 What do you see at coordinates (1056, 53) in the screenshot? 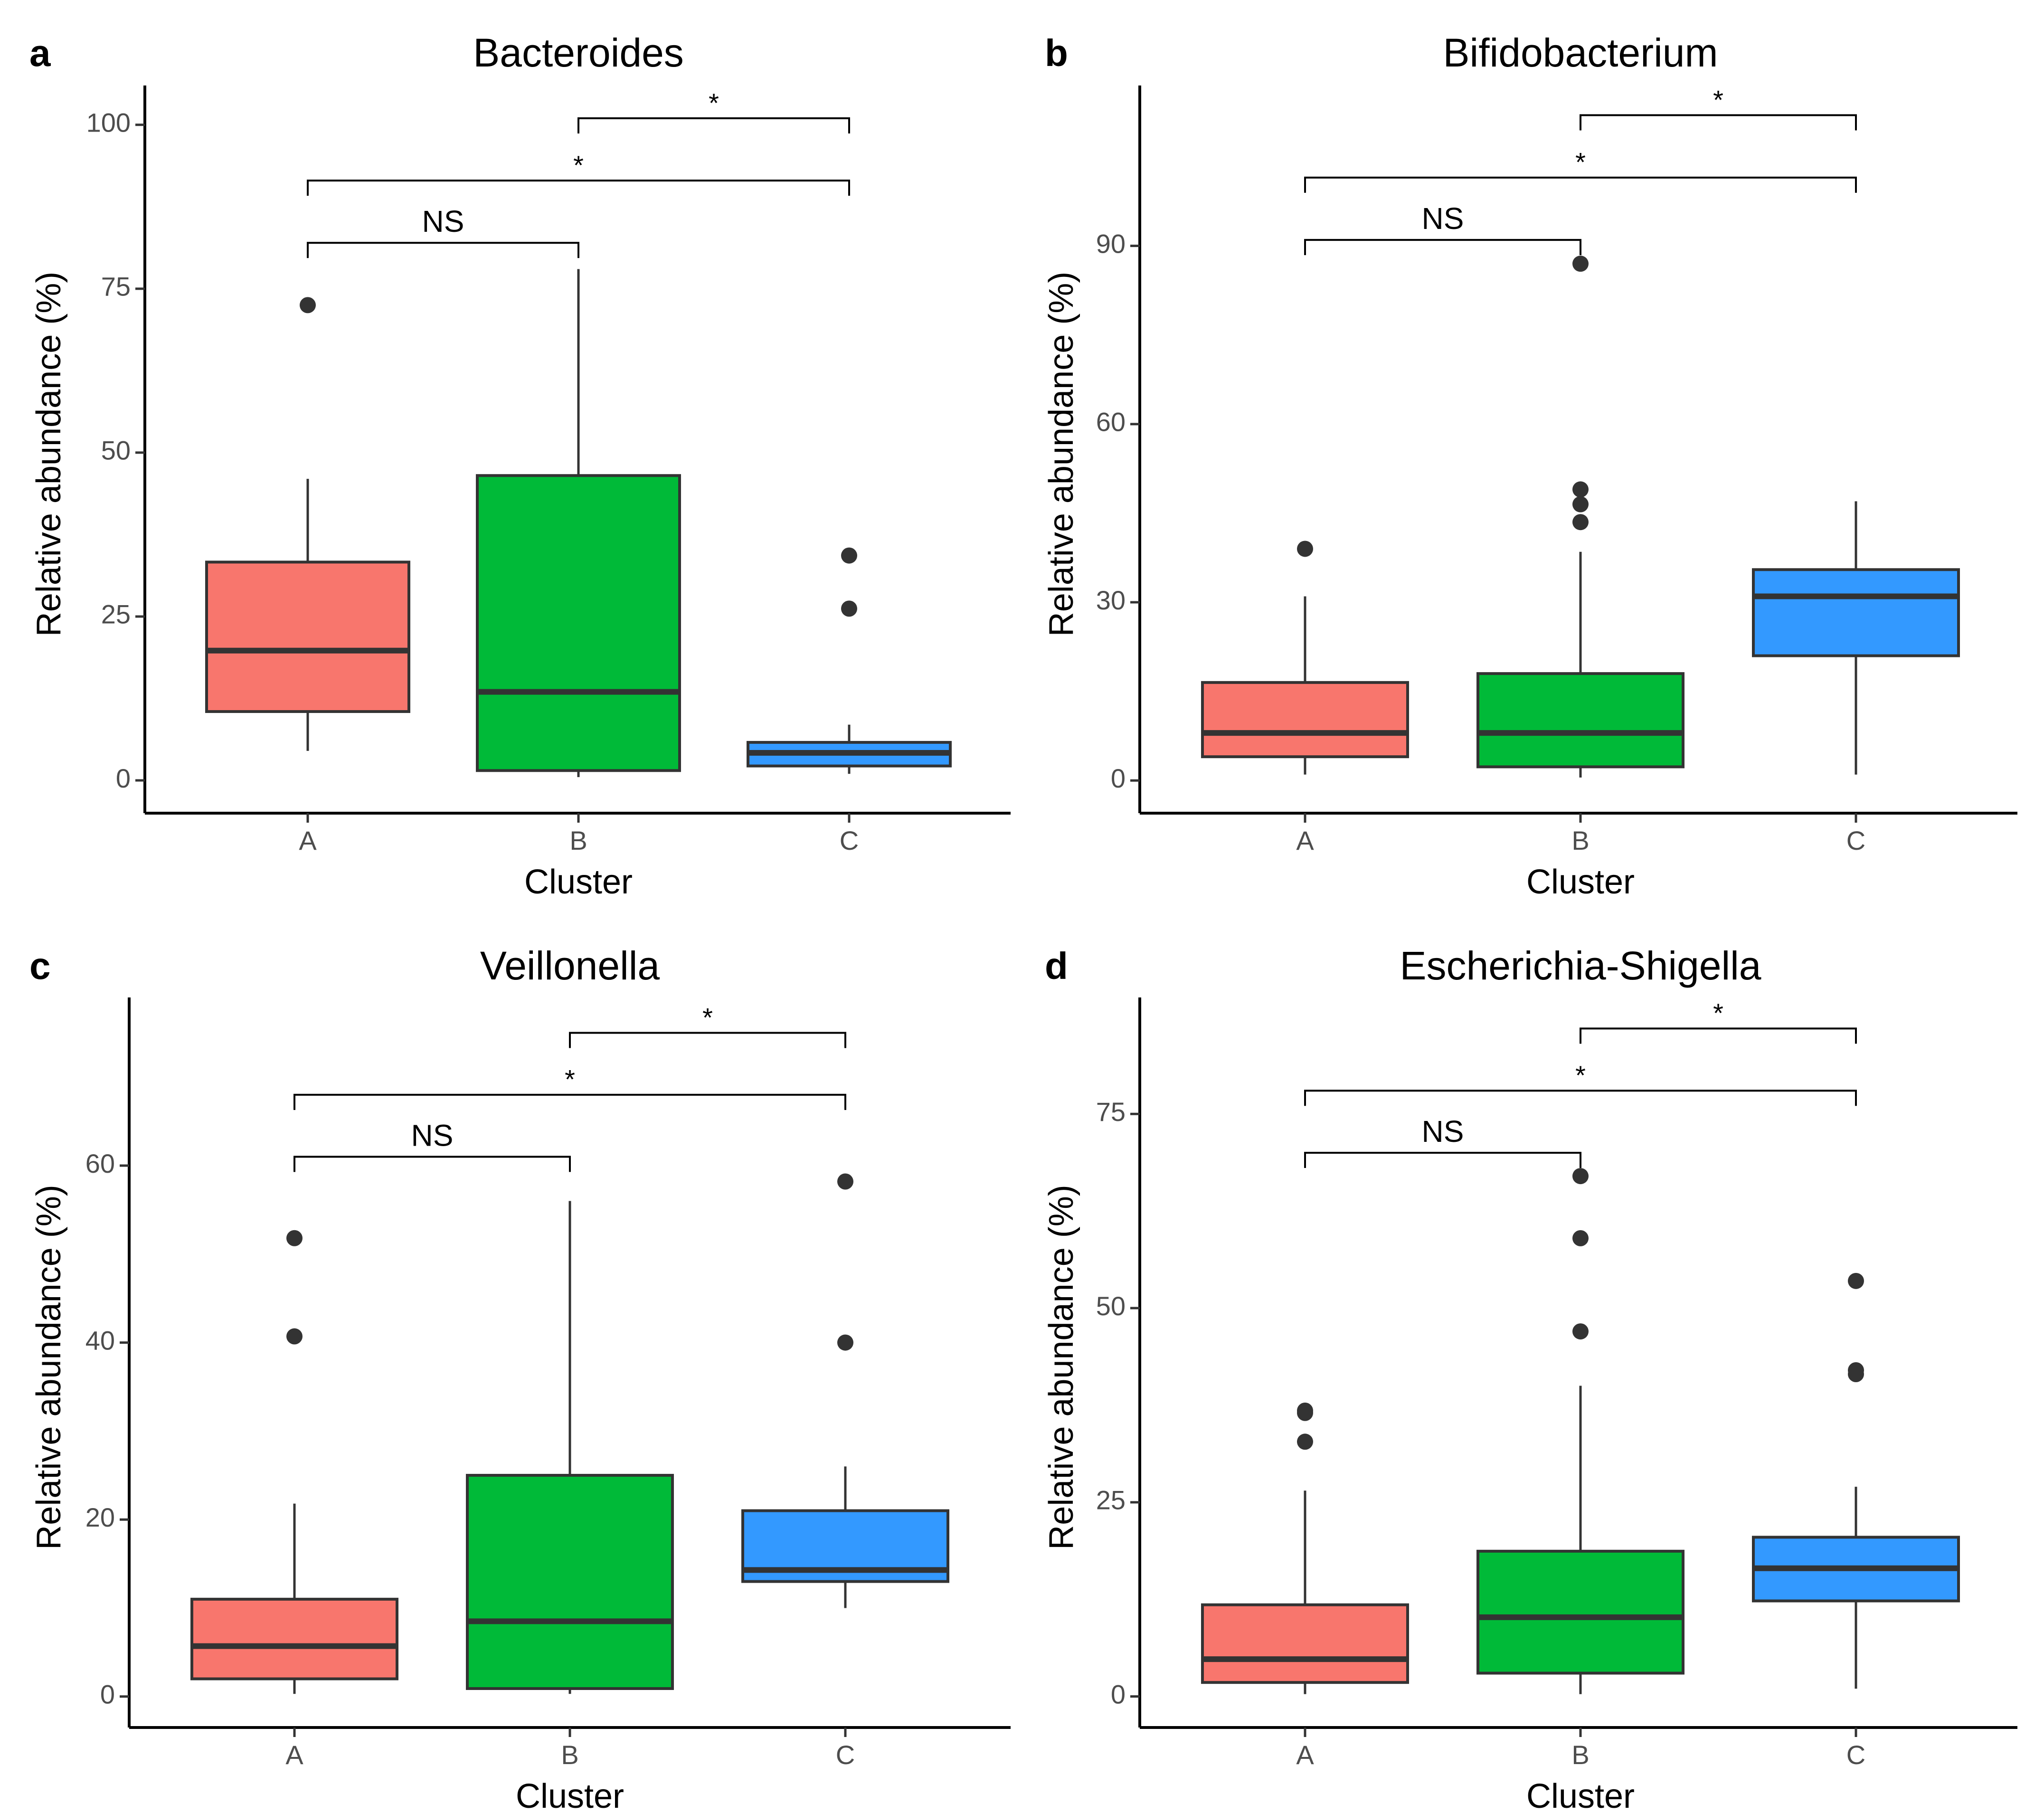
I see `panel-letter: b` at bounding box center [1056, 53].